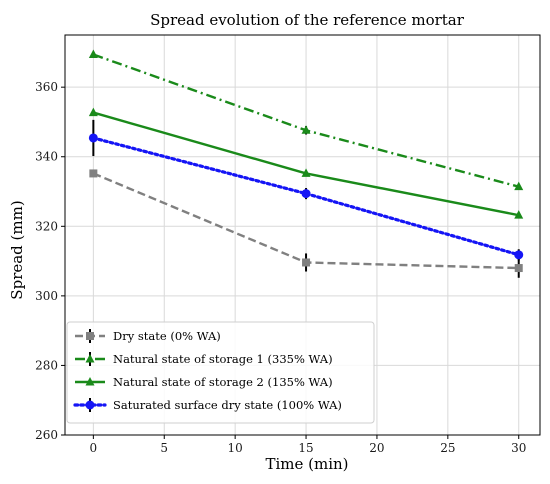 The width and height of the screenshot is (550, 484). What do you see at coordinates (307, 20) in the screenshot?
I see `chart-title: Spread evolution of the reference mortar` at bounding box center [307, 20].